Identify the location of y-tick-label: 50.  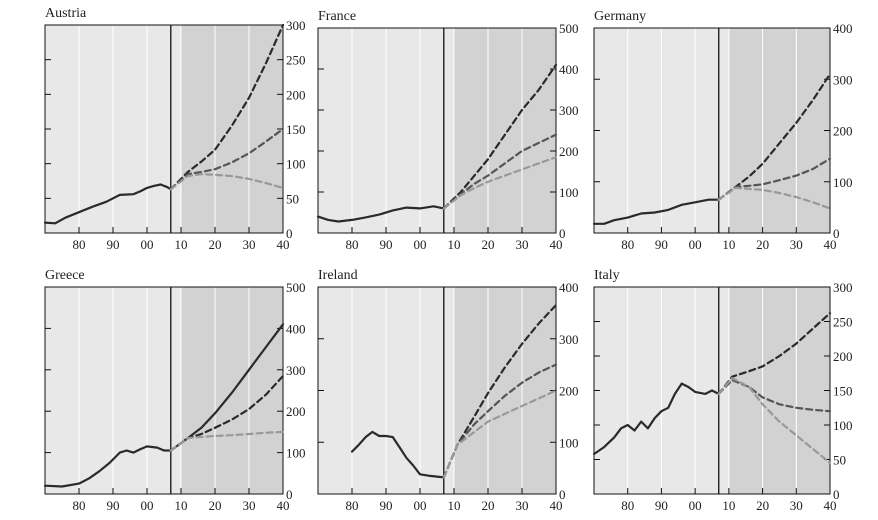
(292, 198).